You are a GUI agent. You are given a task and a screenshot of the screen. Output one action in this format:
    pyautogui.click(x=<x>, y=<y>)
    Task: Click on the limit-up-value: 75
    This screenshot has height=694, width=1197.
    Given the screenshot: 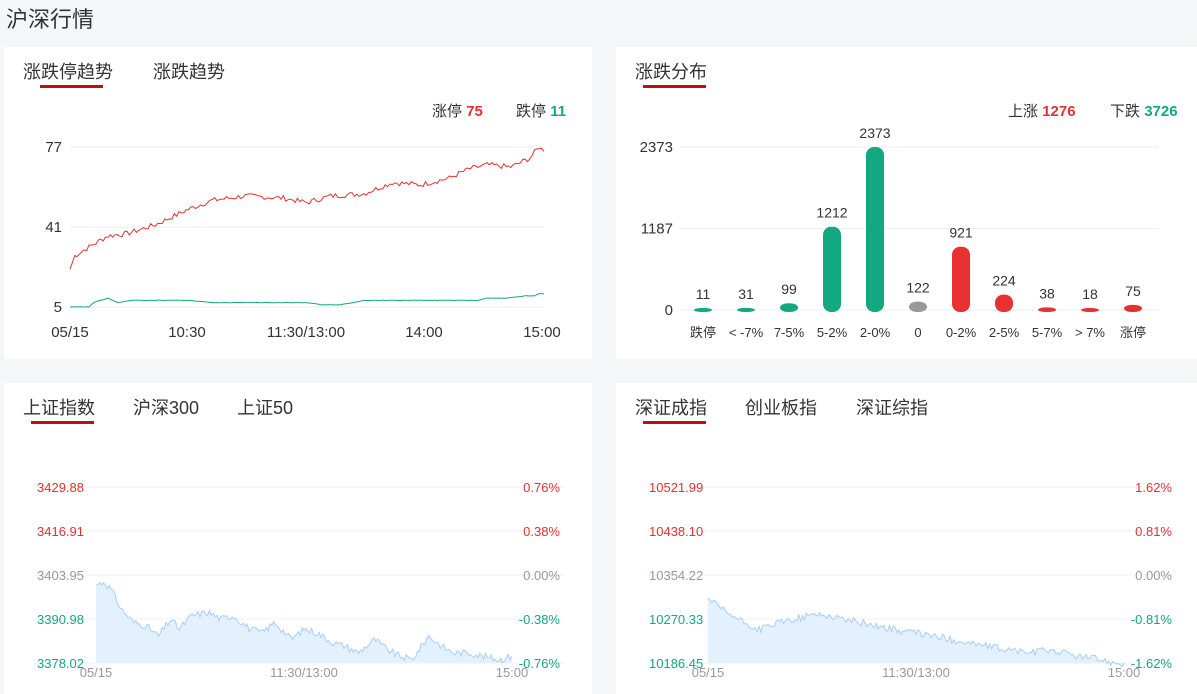 What is the action you would take?
    pyautogui.click(x=474, y=111)
    